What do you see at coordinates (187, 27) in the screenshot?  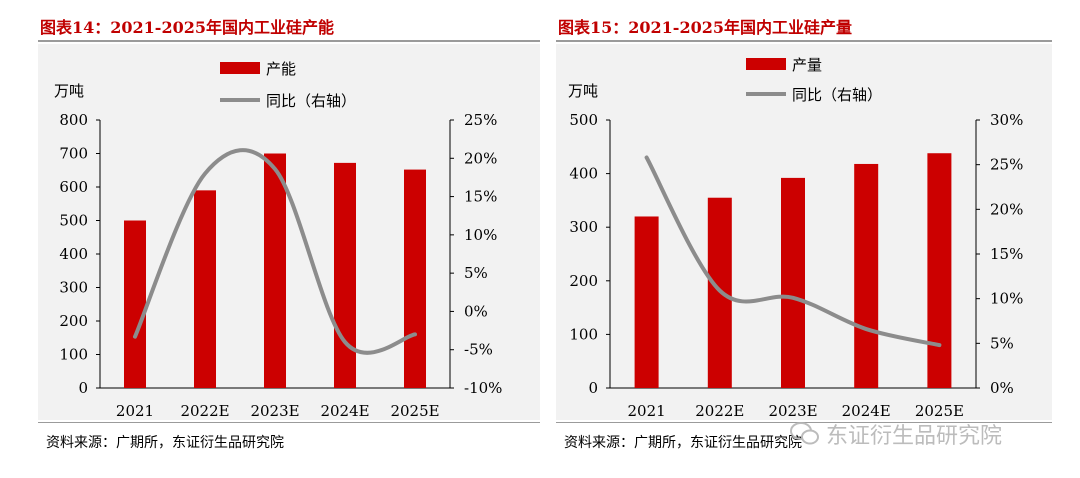 I see `chart-title: 图表14：2021-2025年国内工业硅产能` at bounding box center [187, 27].